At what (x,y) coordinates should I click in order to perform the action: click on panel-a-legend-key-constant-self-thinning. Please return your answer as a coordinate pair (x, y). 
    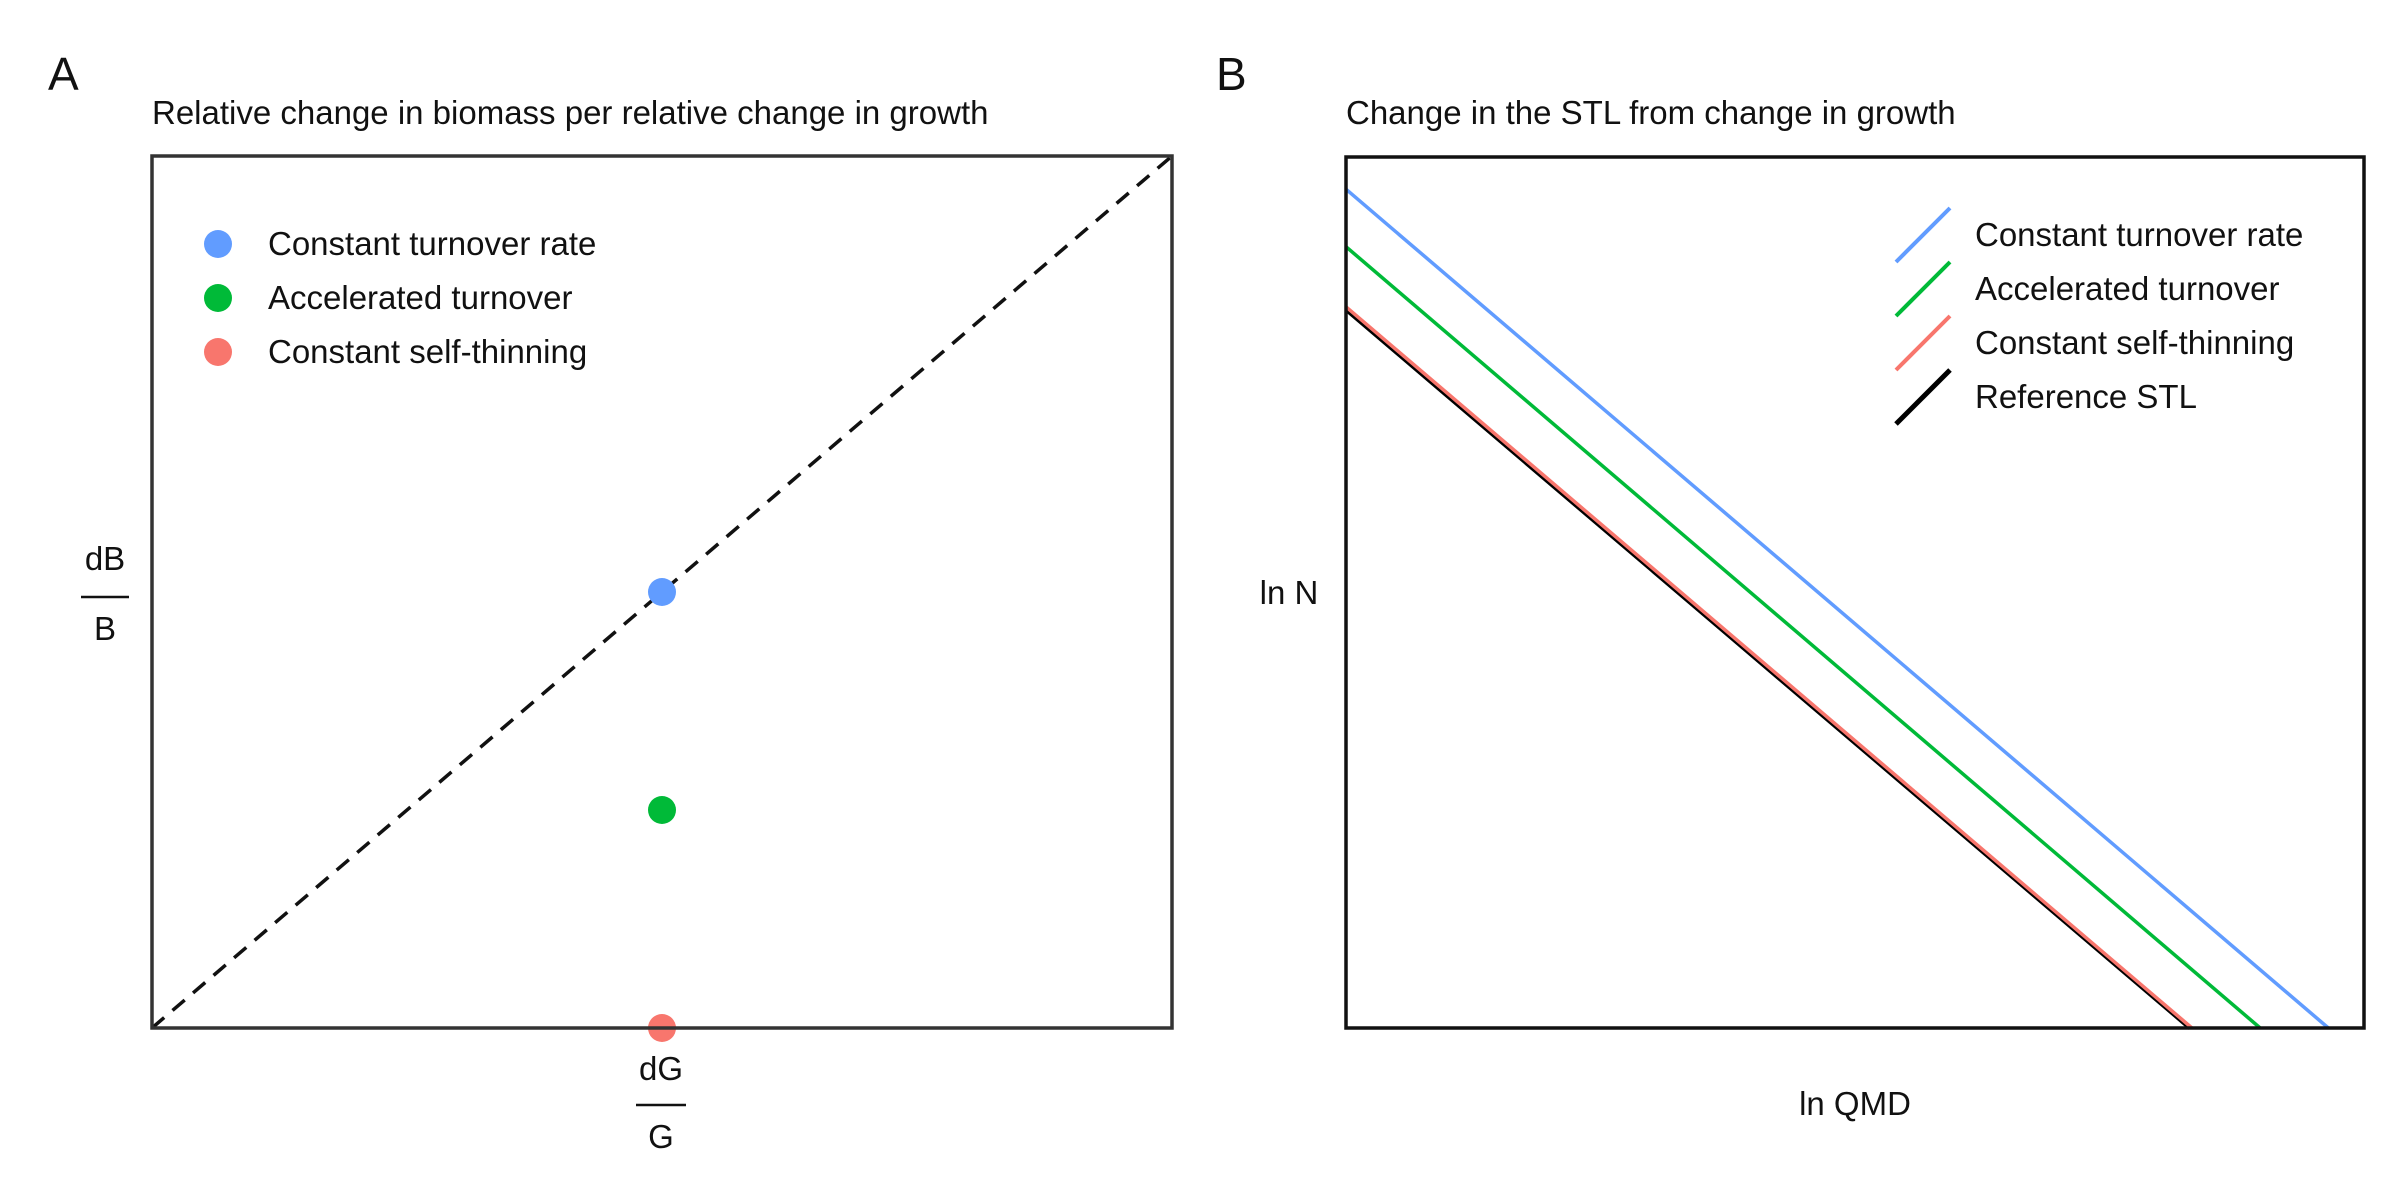
    Looking at the image, I should click on (218, 352).